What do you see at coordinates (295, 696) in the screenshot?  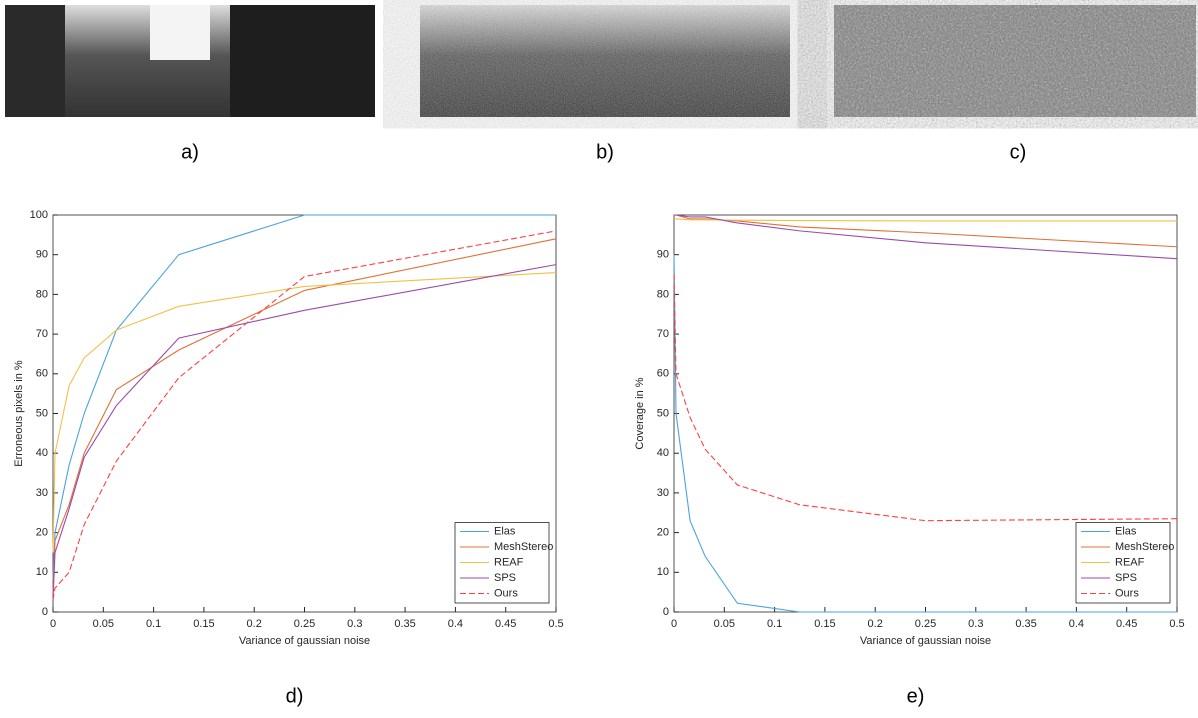 I see `caption: d)` at bounding box center [295, 696].